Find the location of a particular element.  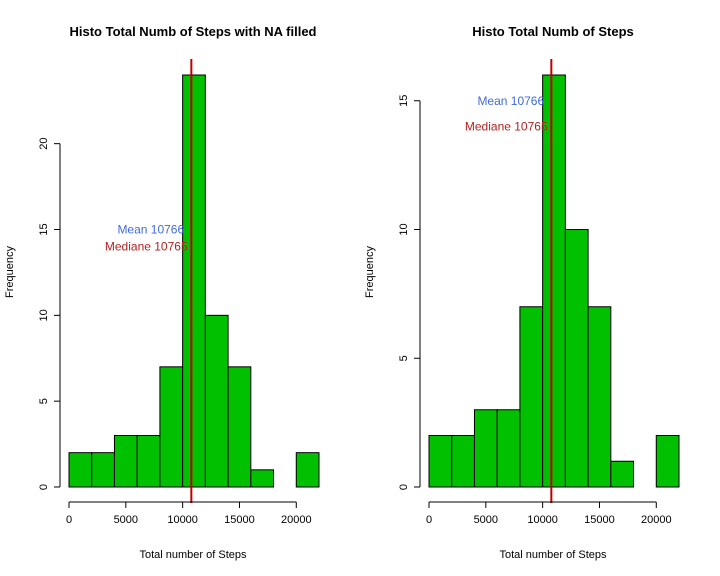

chart-title: Histo Total Numb of Steps with NA filled is located at coordinates (193, 31).